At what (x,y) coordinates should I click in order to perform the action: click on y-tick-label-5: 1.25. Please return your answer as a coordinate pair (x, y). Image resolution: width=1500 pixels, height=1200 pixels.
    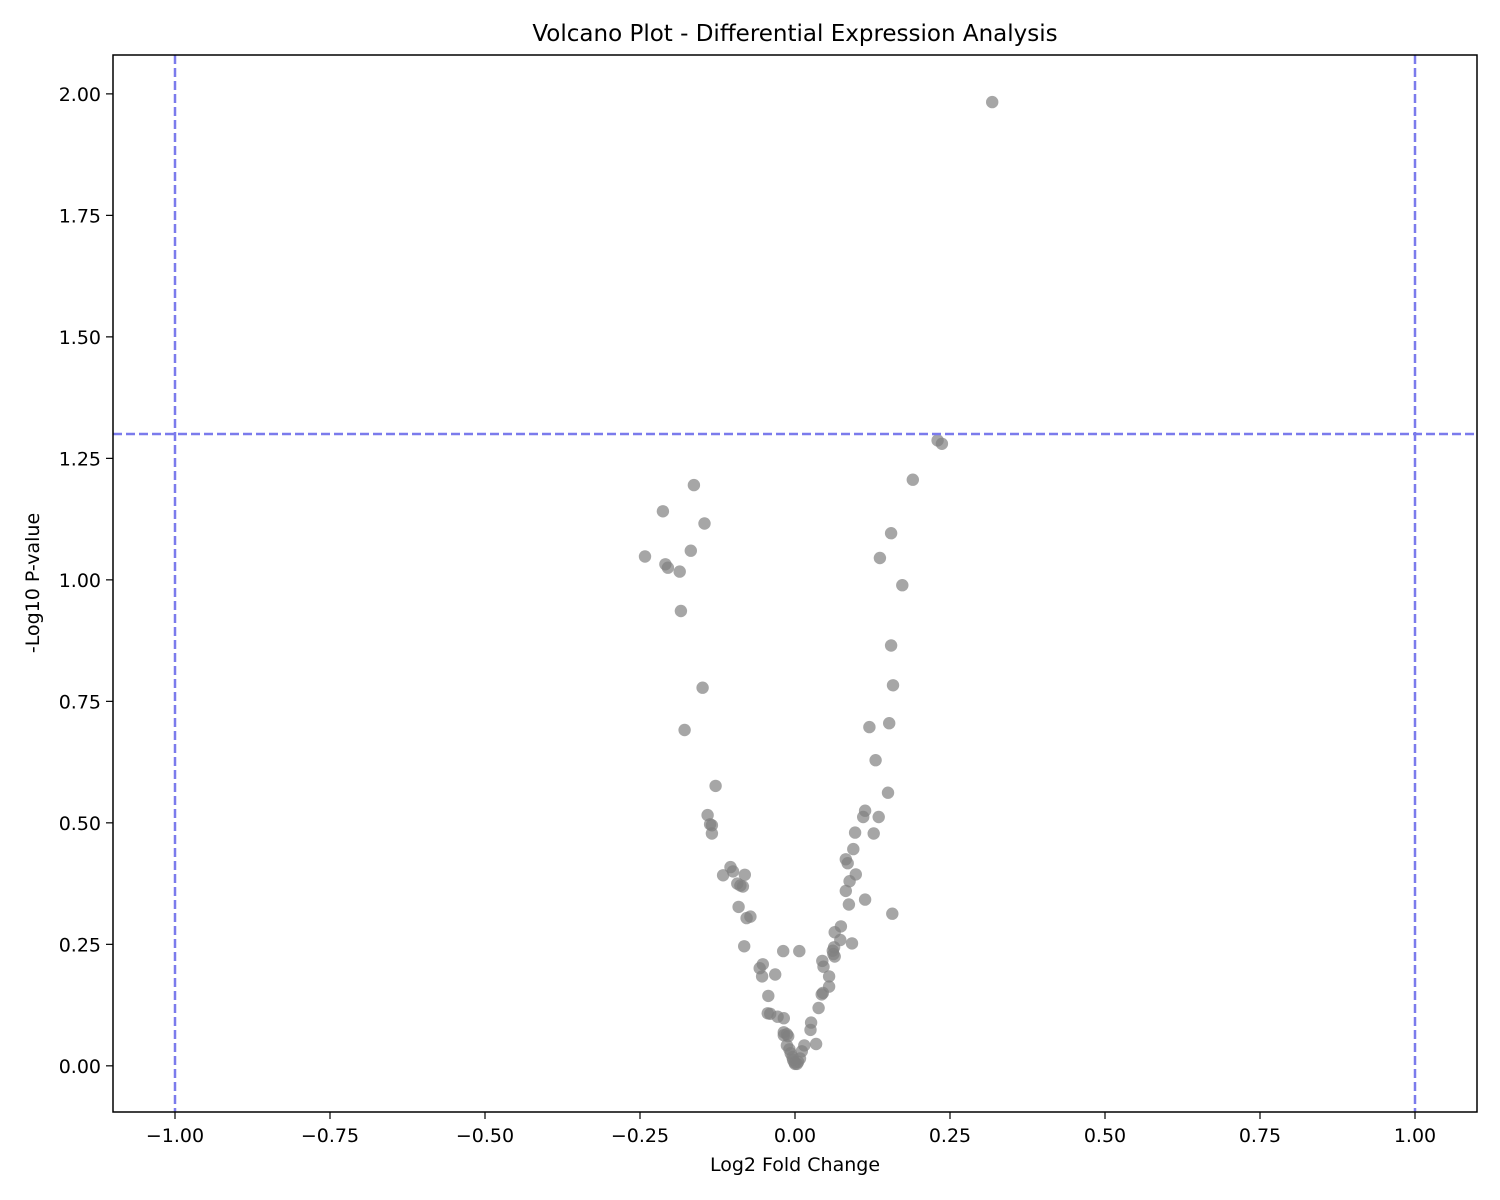
    Looking at the image, I should click on (80, 459).